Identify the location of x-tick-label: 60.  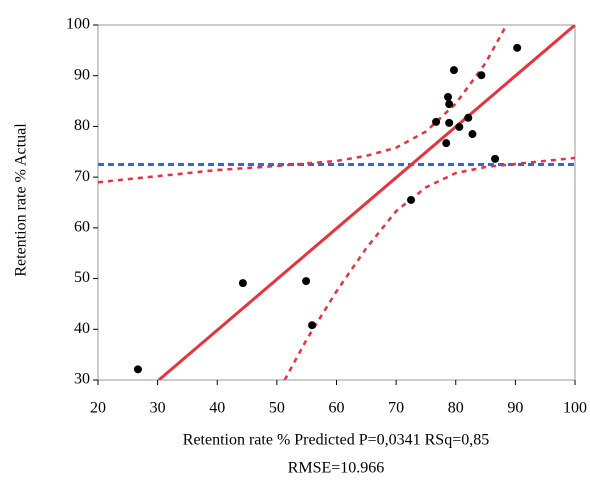
(337, 408).